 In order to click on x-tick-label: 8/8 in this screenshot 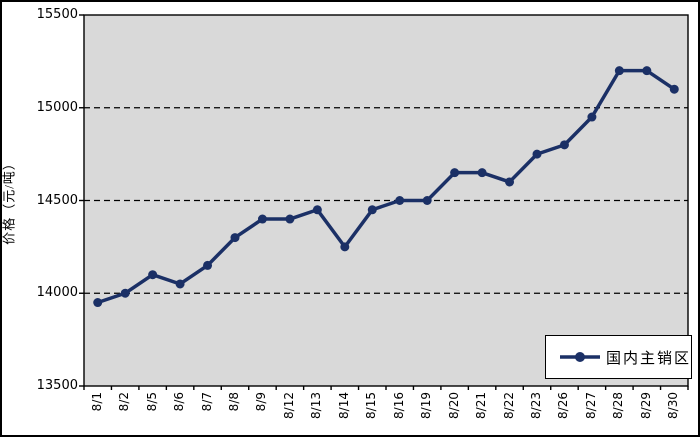, I will do `click(234, 402)`.